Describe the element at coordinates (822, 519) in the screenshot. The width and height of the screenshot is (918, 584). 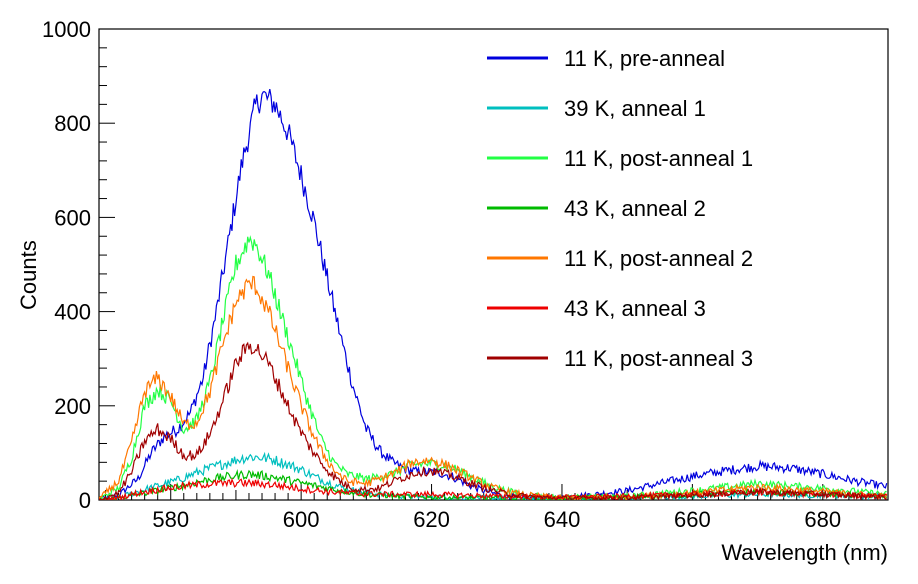
I see `x-tick-label: 680` at that location.